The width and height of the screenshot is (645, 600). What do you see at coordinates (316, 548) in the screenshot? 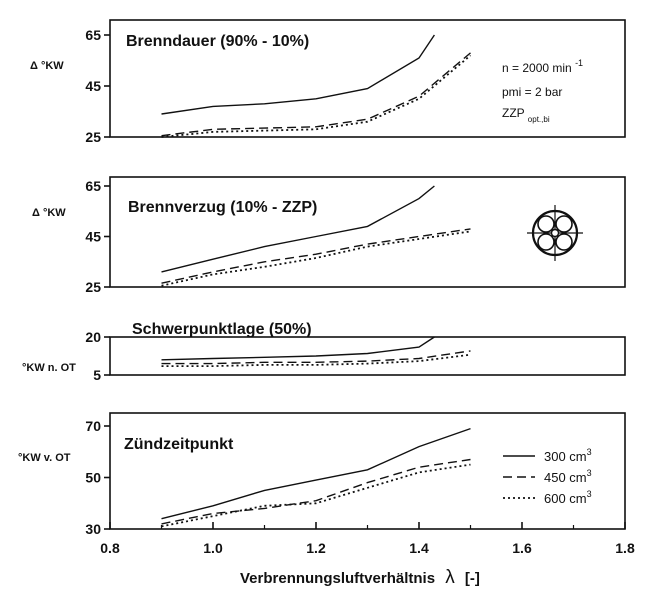
I see `x-tick-label: 1.2` at bounding box center [316, 548].